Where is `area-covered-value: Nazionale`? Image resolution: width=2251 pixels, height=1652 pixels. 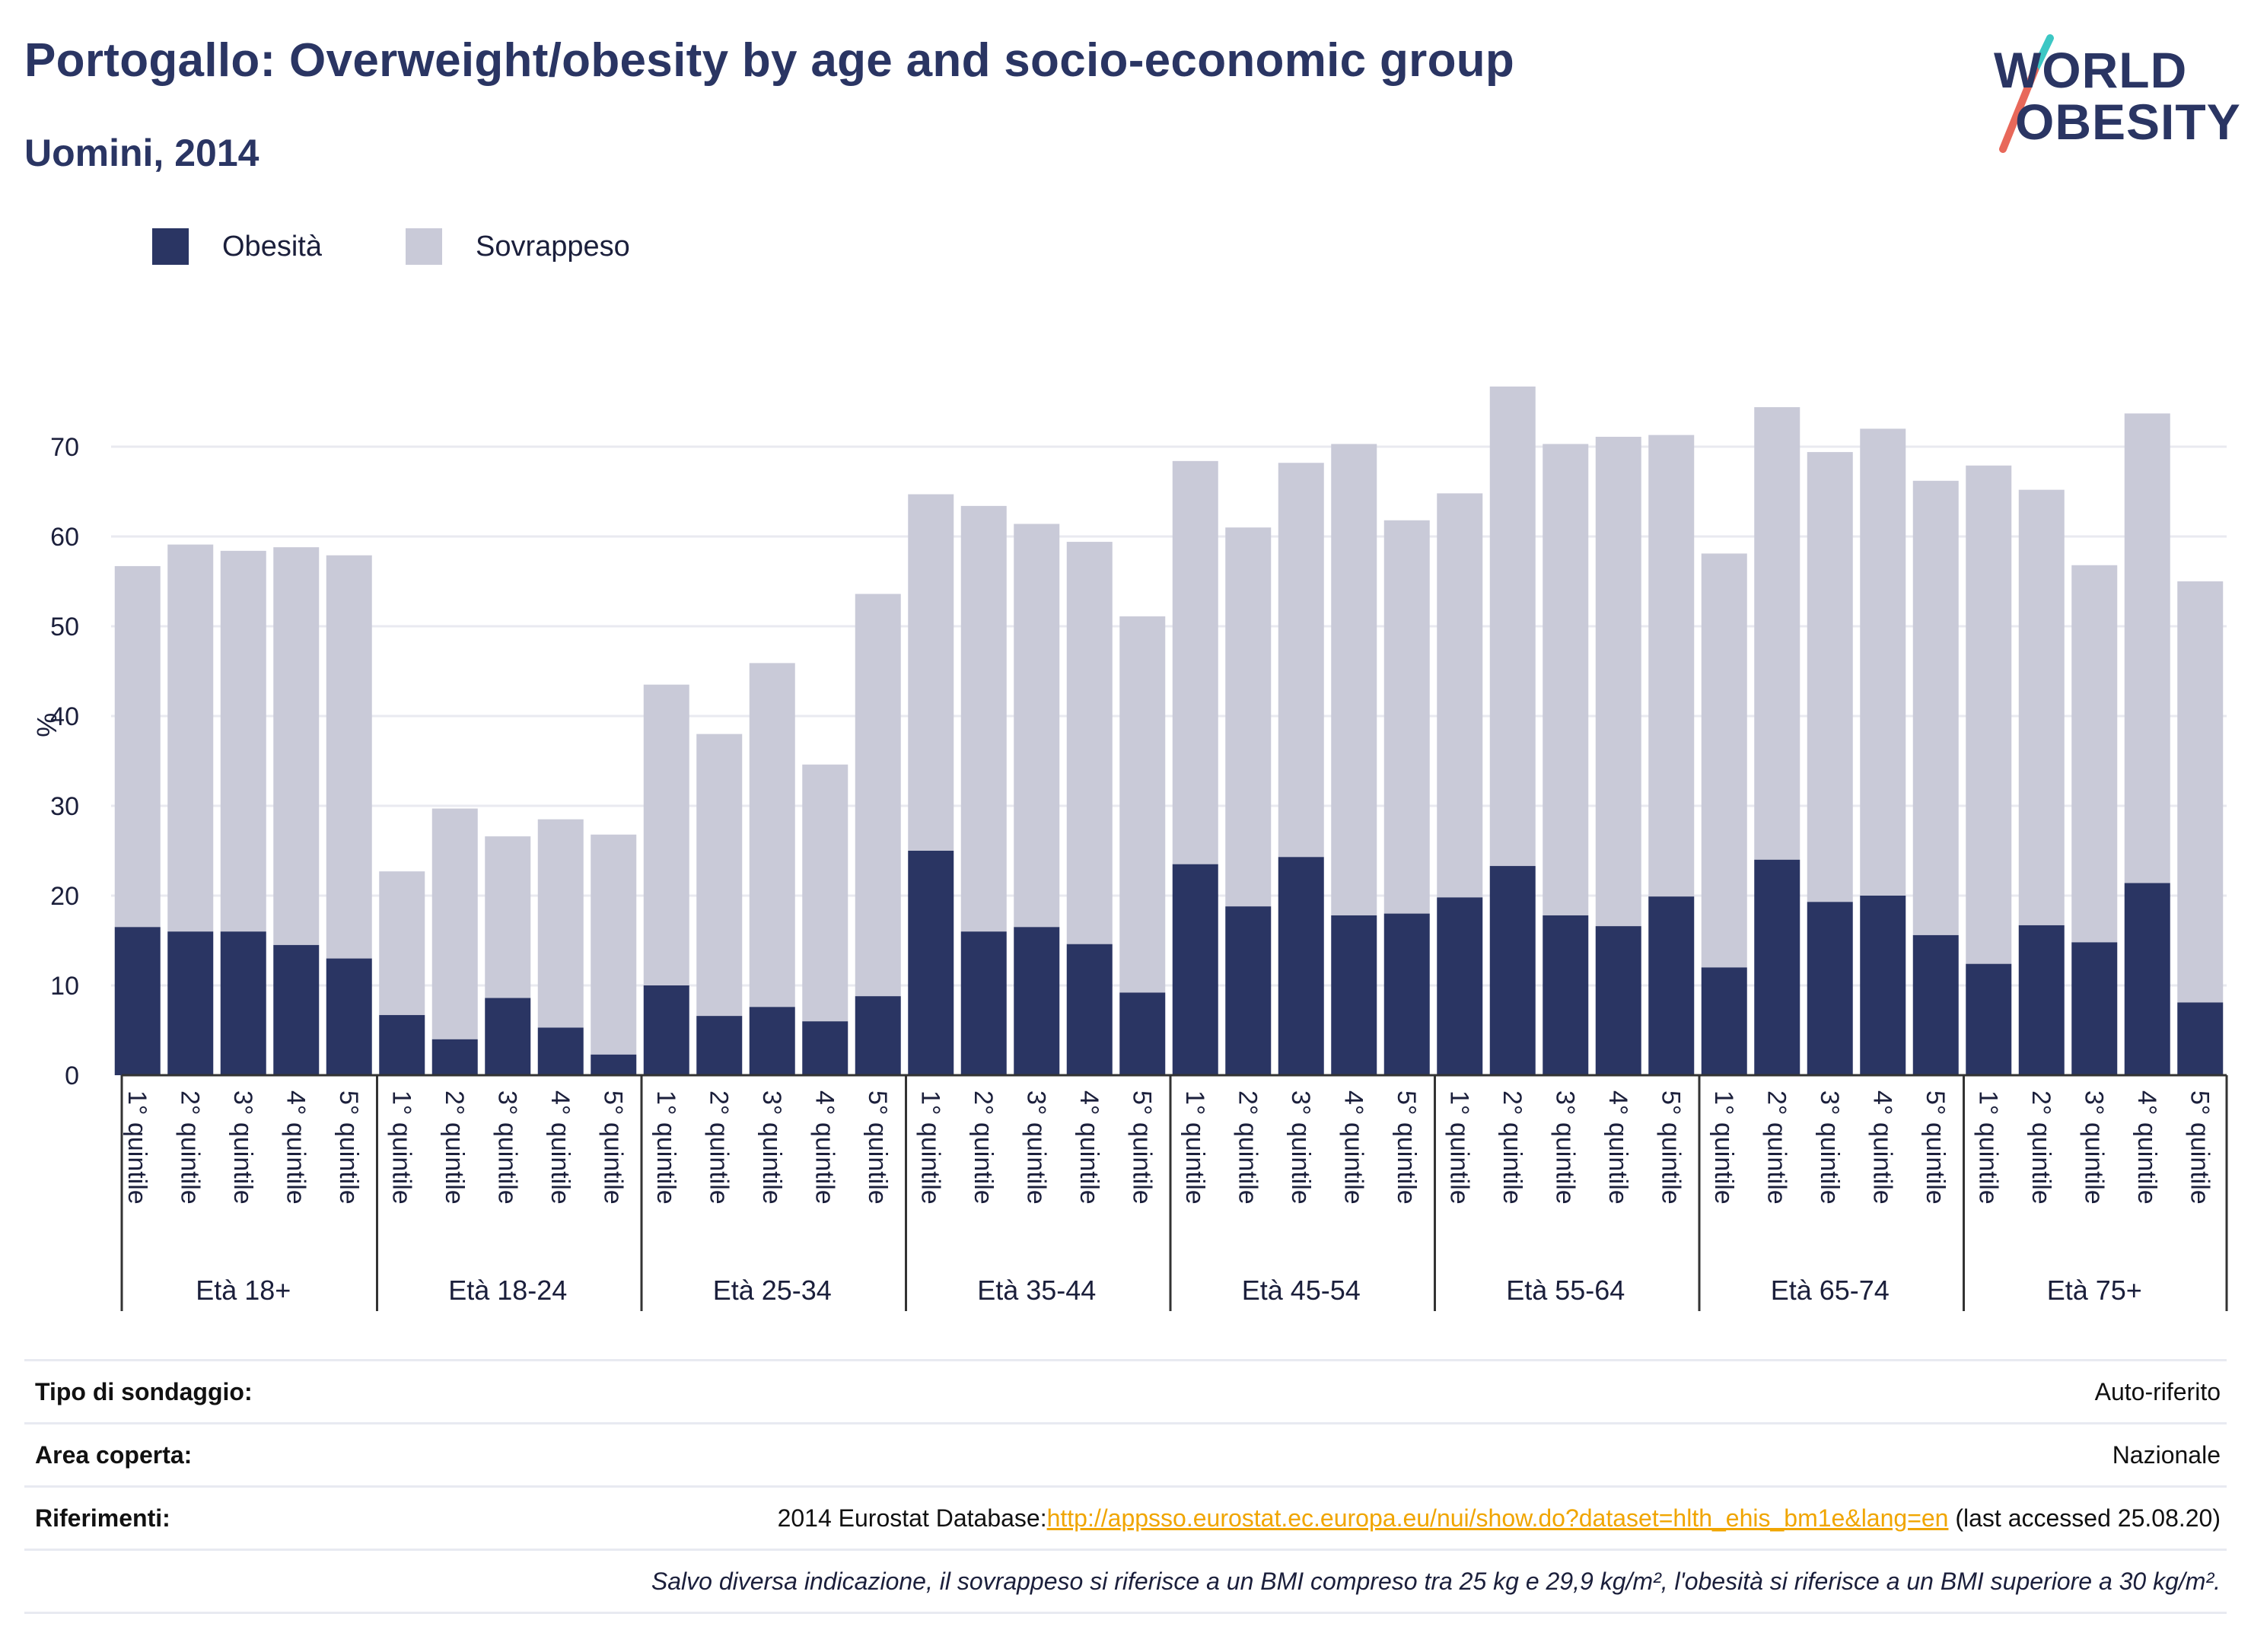
area-covered-value: Nazionale is located at coordinates (2166, 1454).